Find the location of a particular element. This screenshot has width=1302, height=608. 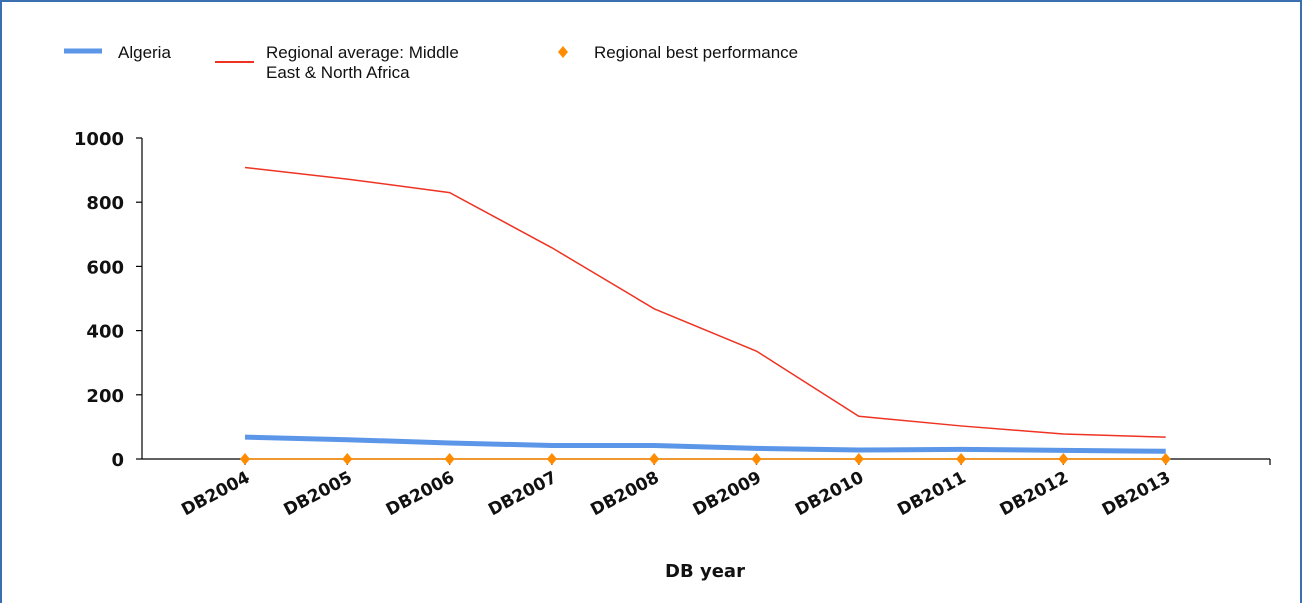

x-tick-label: DB2010 is located at coordinates (829, 494).